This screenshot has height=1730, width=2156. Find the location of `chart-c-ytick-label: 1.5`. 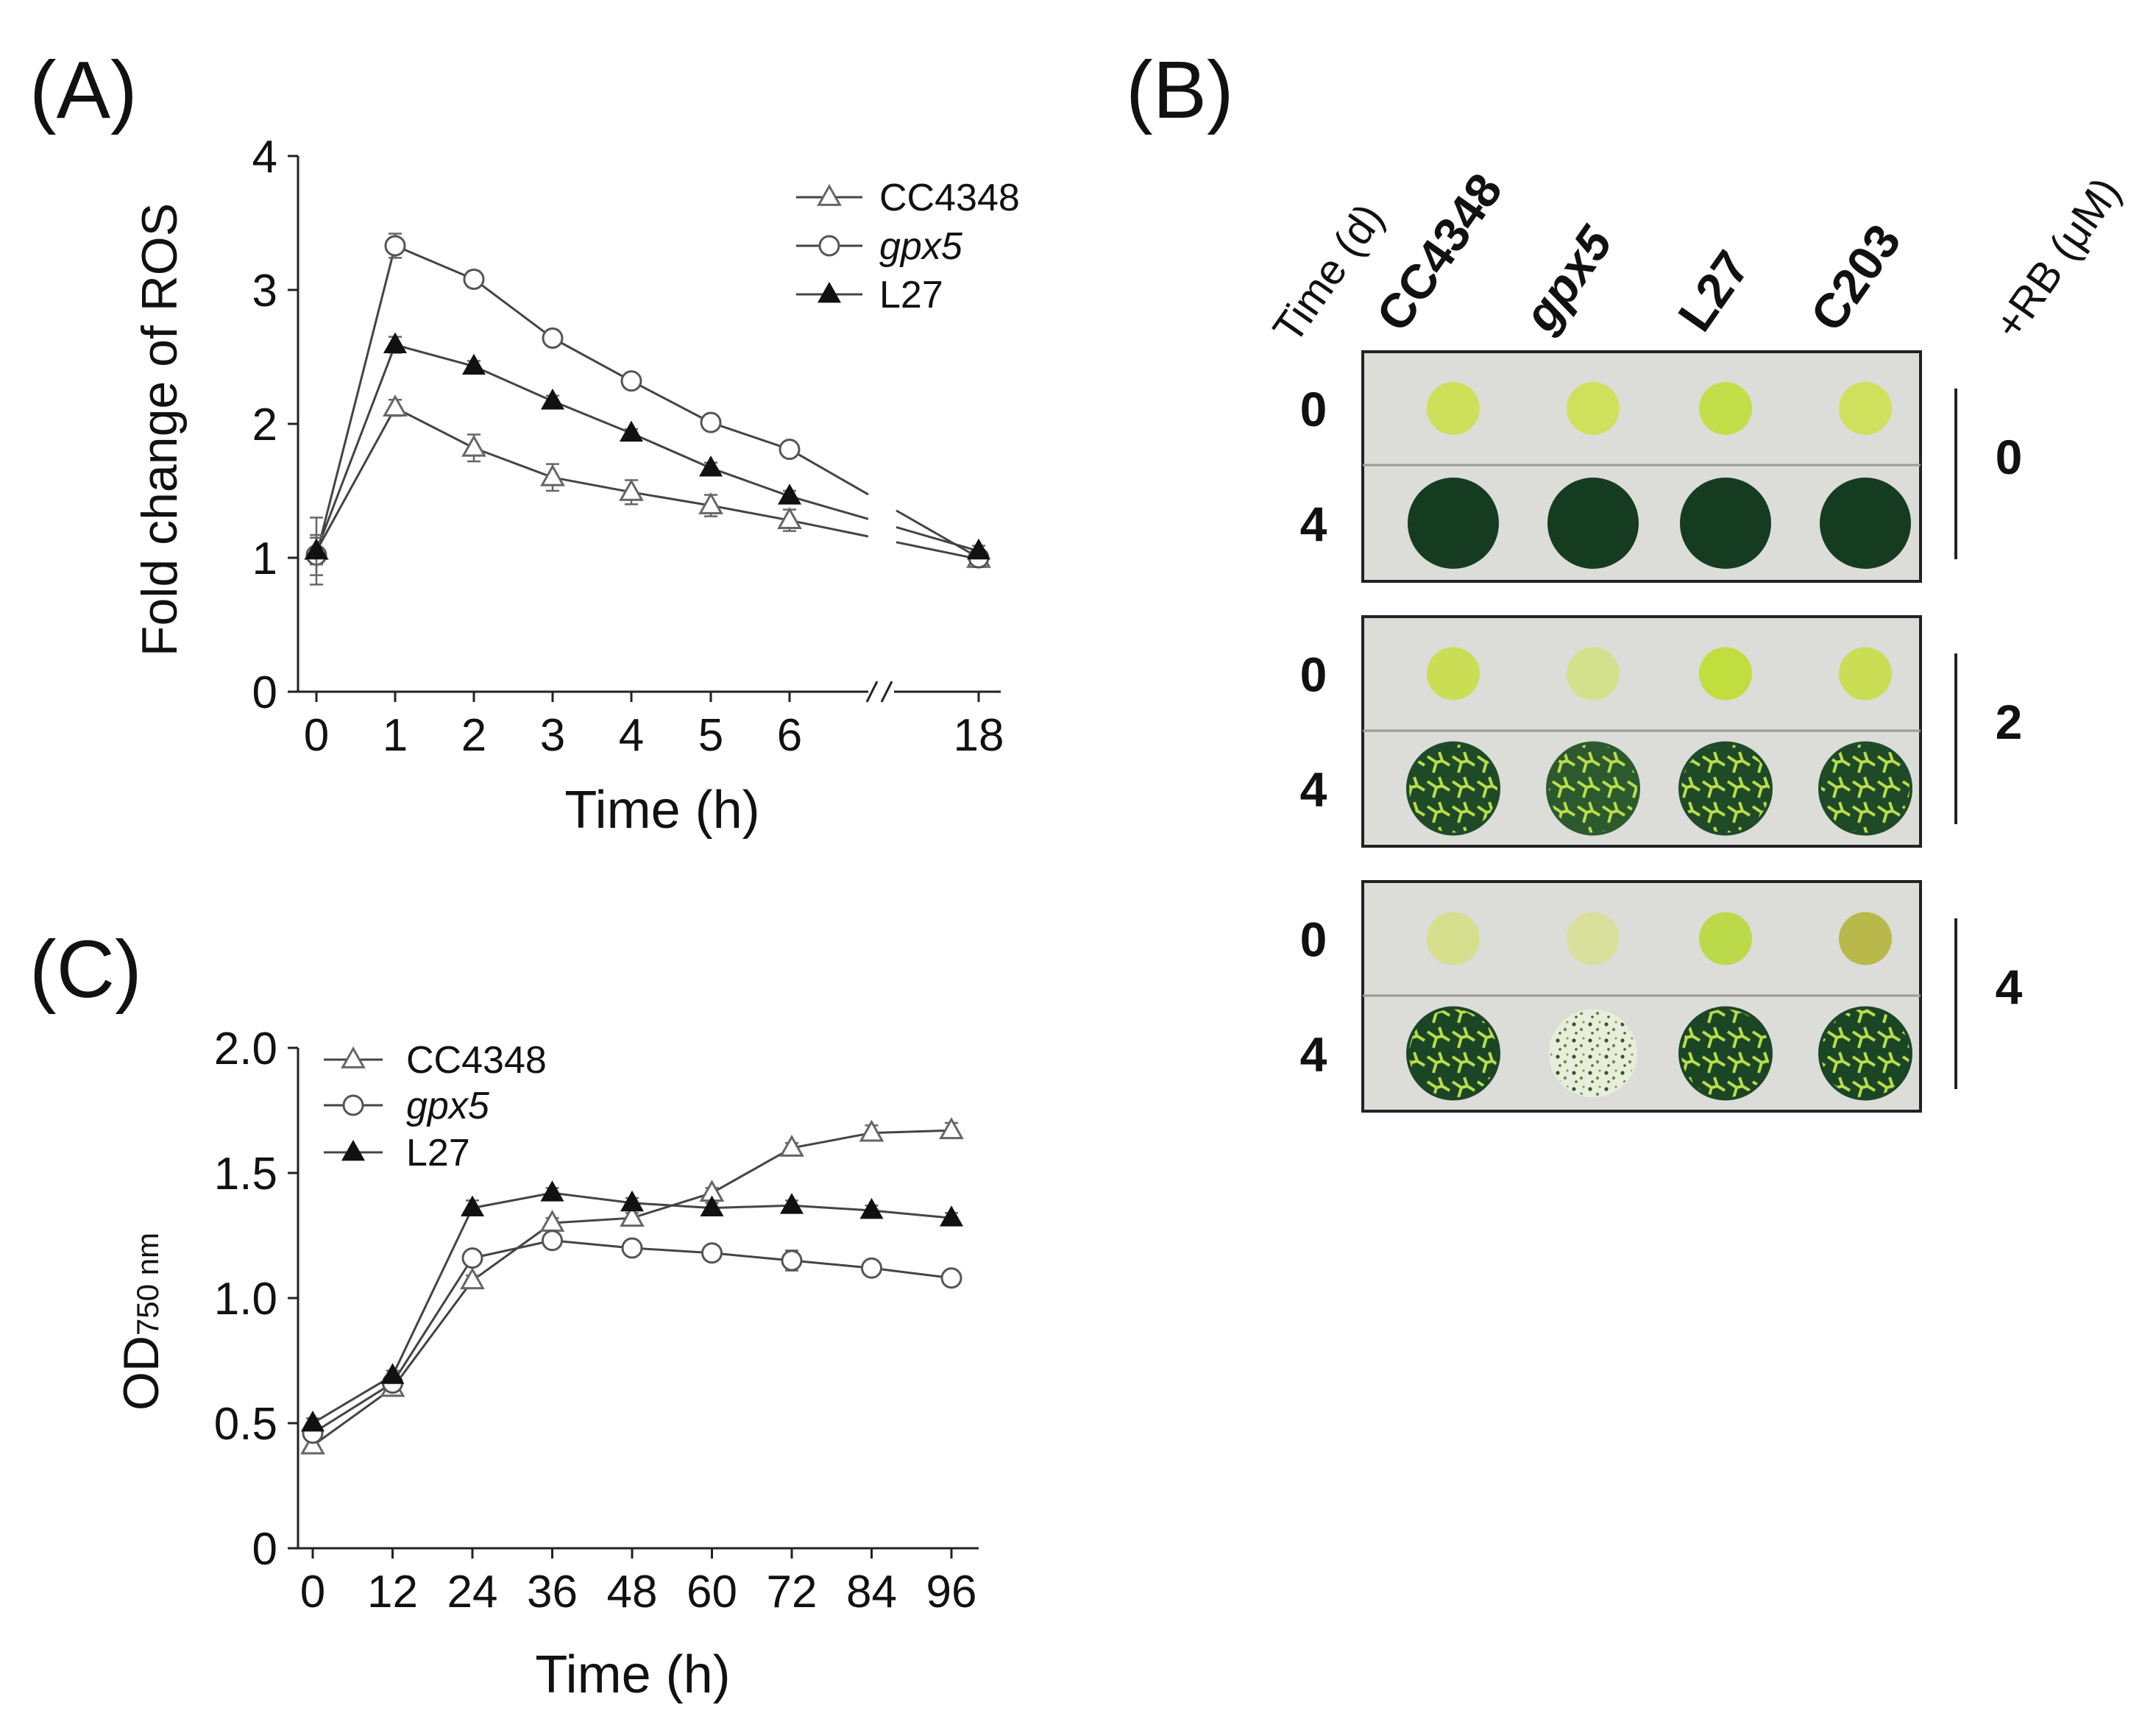

chart-c-ytick-label: 1.5 is located at coordinates (246, 1174).